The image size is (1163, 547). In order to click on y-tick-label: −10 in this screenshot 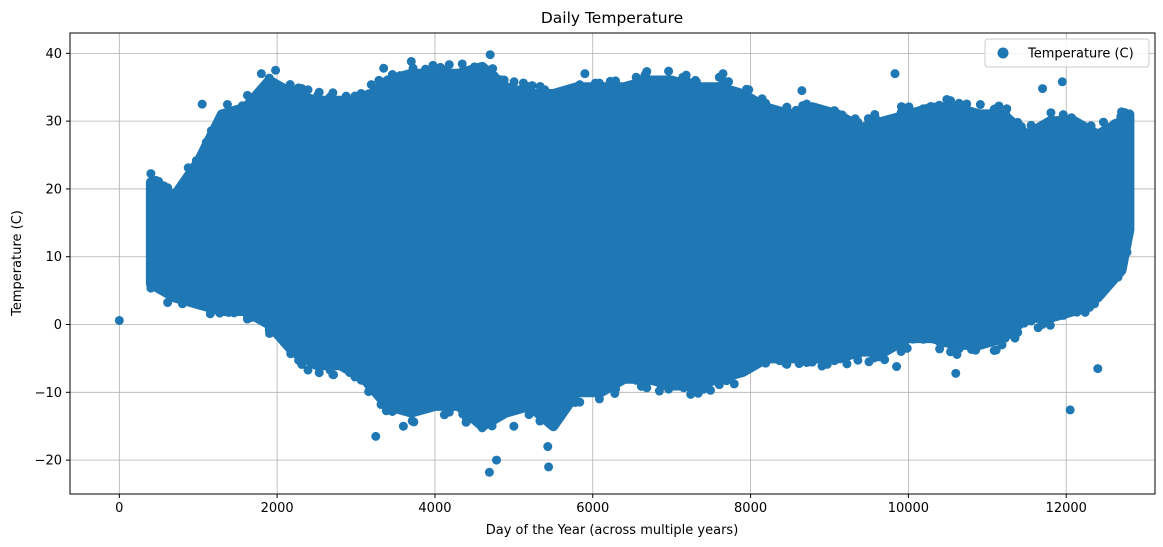, I will do `click(48, 393)`.